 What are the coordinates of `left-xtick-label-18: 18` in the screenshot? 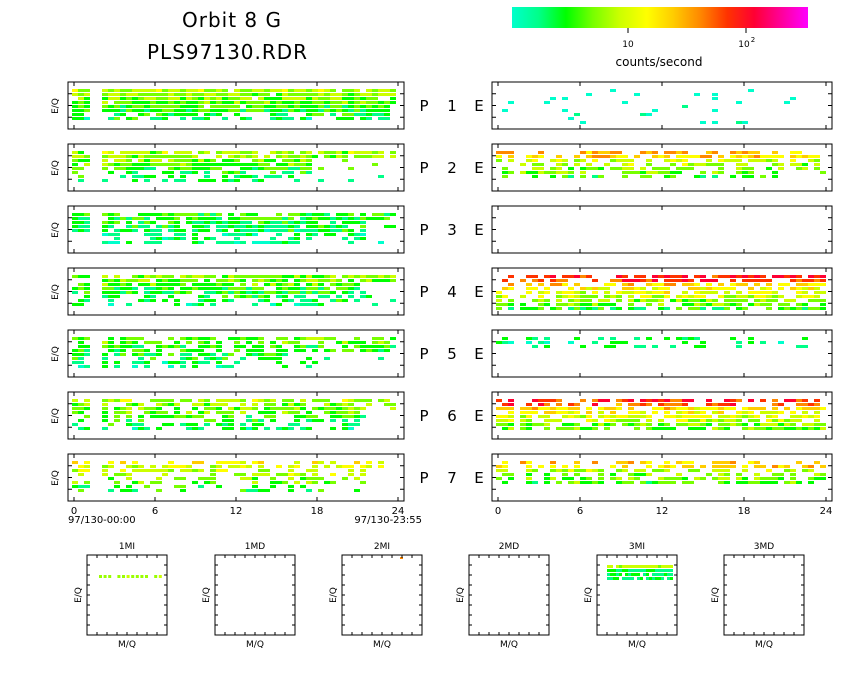 It's located at (317, 511).